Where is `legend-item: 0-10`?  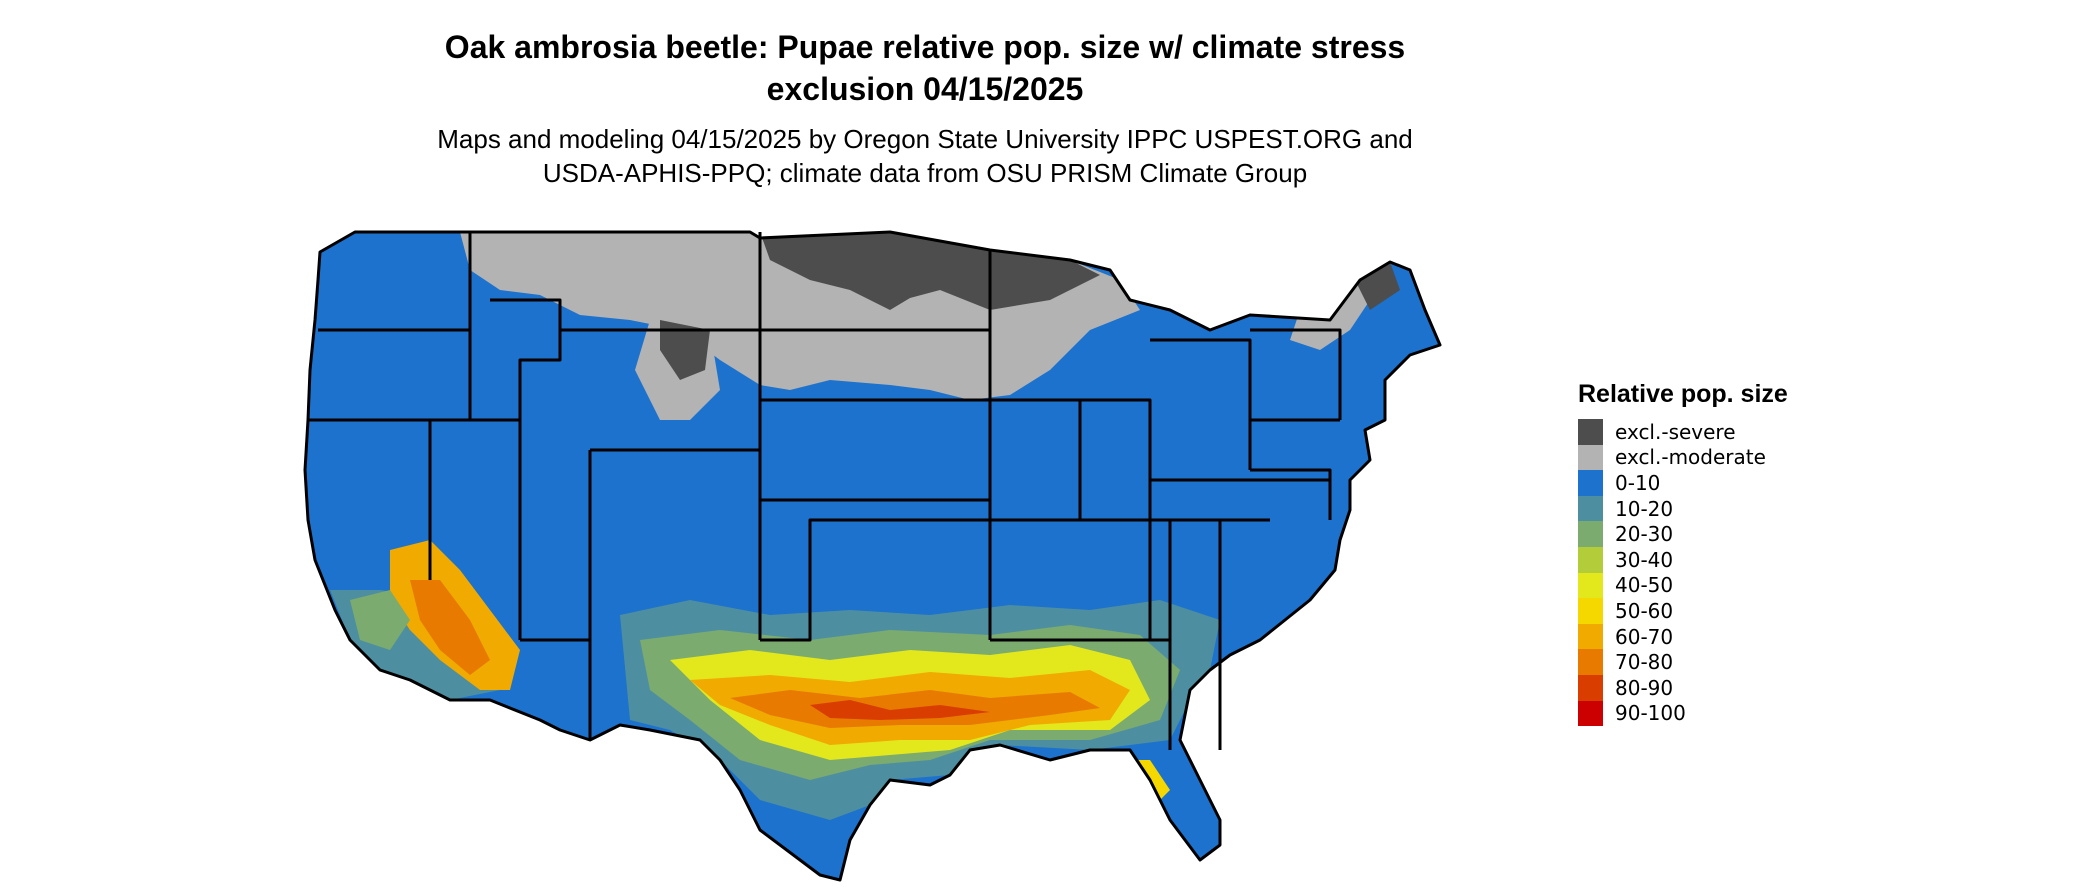
legend-item: 0-10 is located at coordinates (1683, 483).